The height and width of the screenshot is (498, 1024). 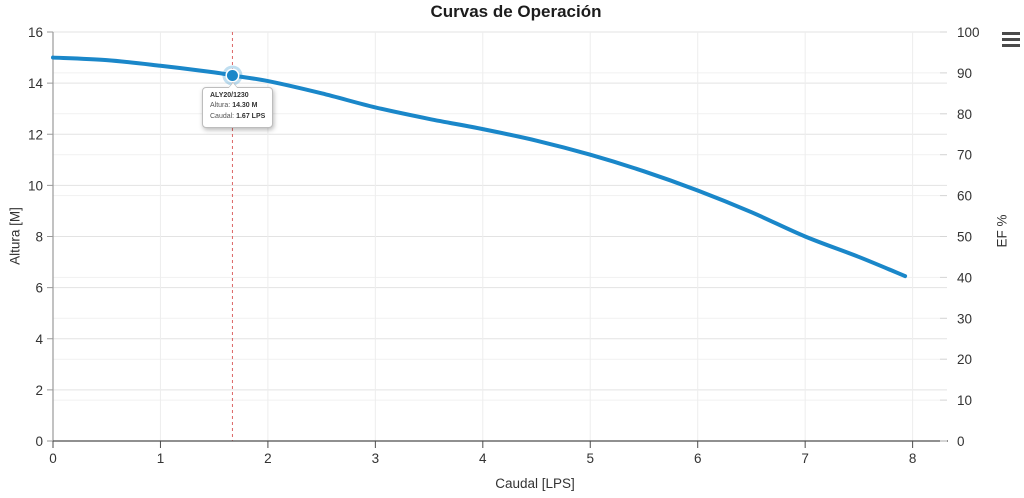 What do you see at coordinates (1002, 231) in the screenshot?
I see `y-axis-title-right: EF %` at bounding box center [1002, 231].